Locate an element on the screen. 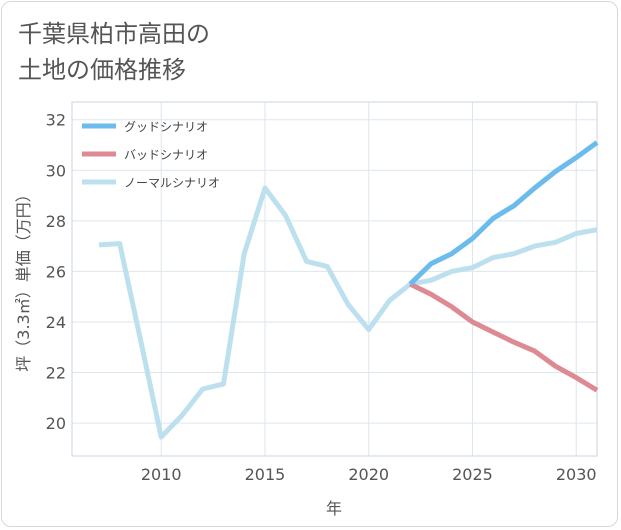 The image size is (621, 530). y-tick-label: 26 is located at coordinates (56, 271).